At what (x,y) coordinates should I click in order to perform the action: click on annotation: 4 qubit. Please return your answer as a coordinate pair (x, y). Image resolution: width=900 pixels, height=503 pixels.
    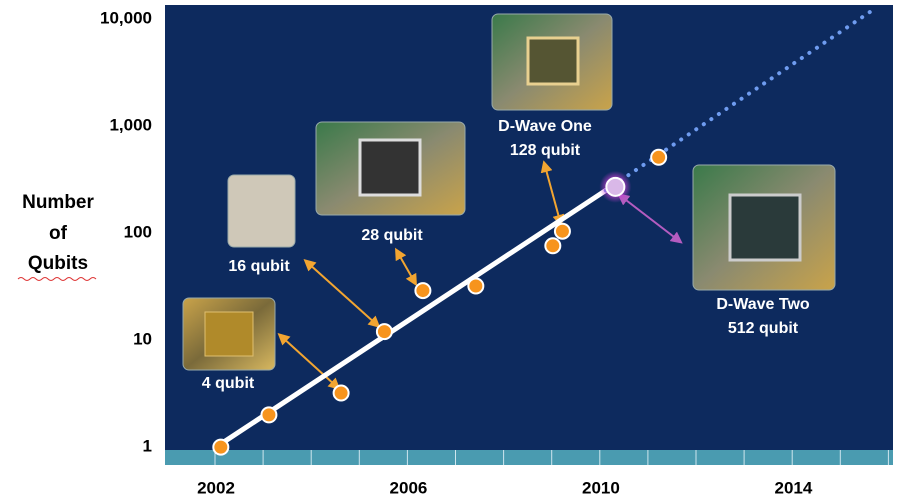
    Looking at the image, I should click on (228, 383).